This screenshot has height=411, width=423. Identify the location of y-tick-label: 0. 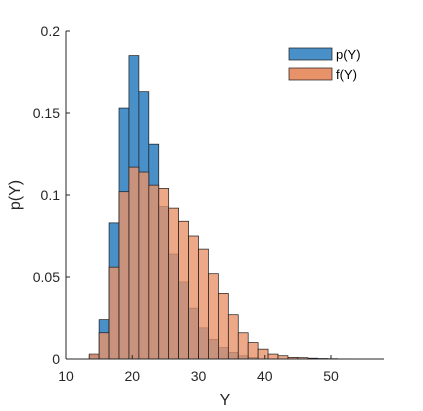
(56, 359).